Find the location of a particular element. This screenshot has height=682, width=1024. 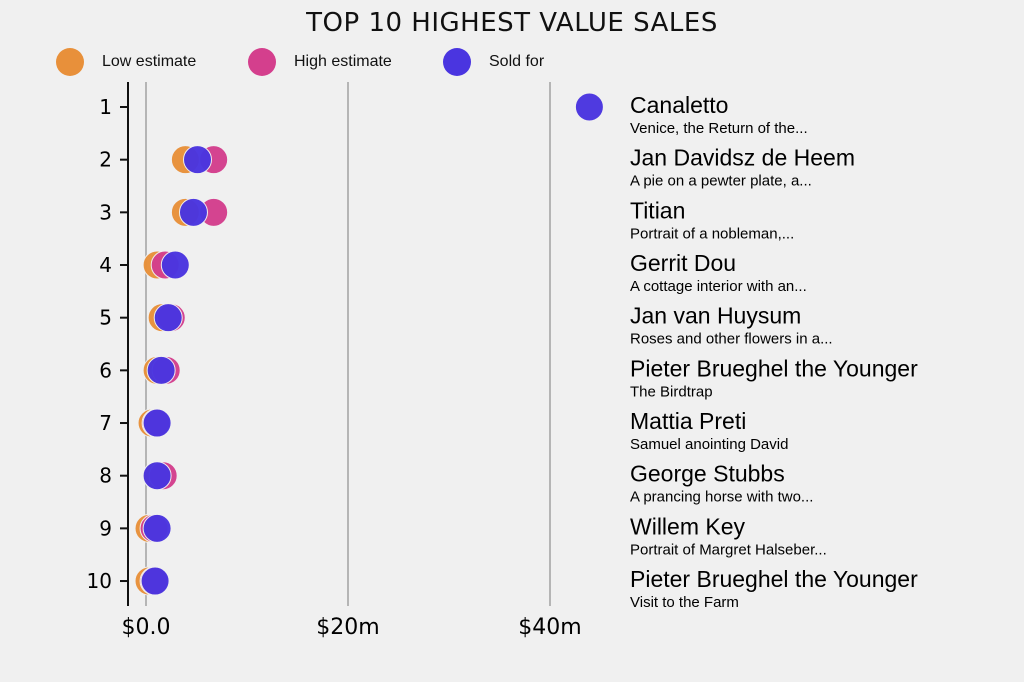

legend-low: Low estimate is located at coordinates (126, 62).